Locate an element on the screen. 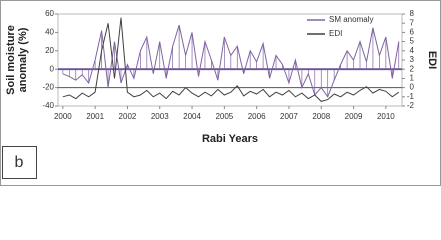  y2-tick-label: 6 is located at coordinates (412, 32).